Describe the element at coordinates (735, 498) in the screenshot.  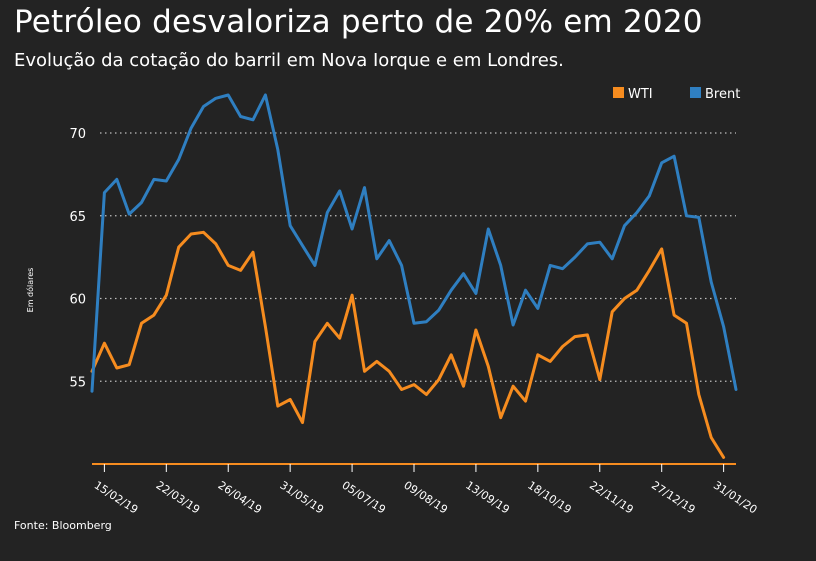
I see `x-tick-label: 31/01/20` at that location.